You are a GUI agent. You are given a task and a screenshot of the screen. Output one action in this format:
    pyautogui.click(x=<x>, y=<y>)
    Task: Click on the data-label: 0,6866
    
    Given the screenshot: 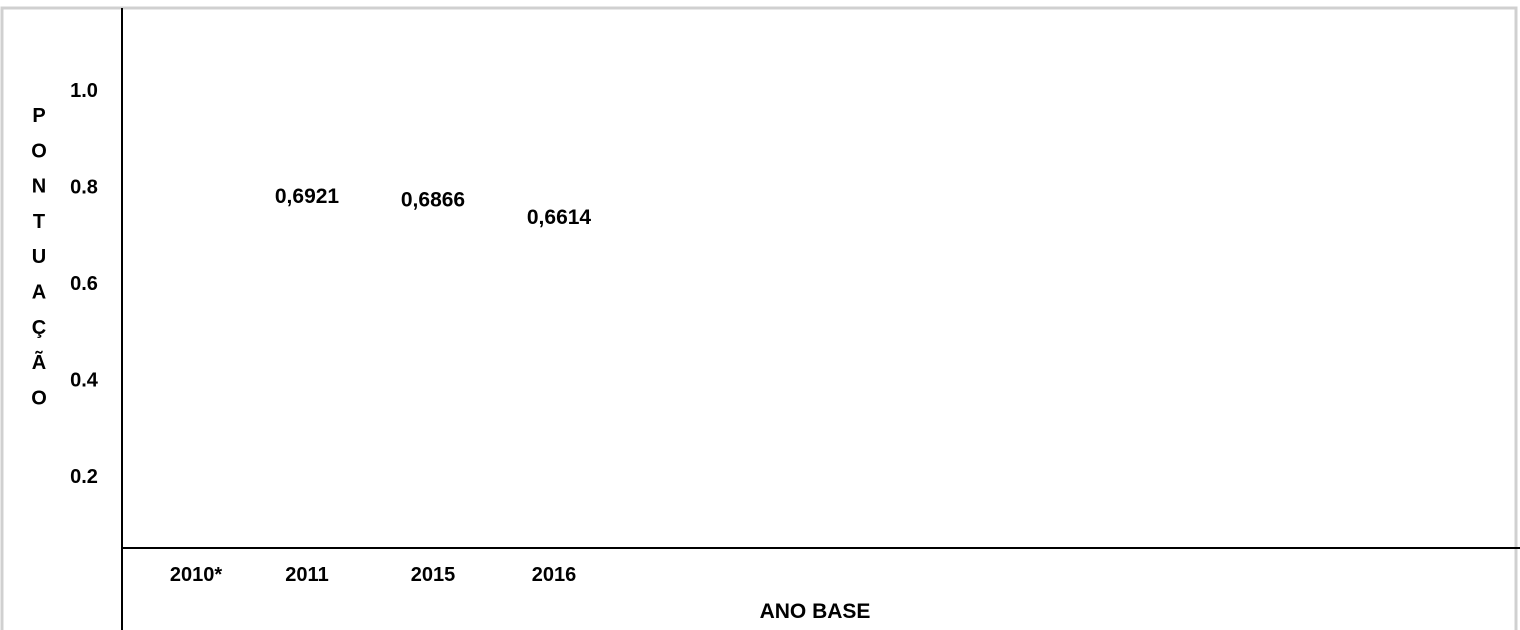 What is the action you would take?
    pyautogui.click(x=433, y=200)
    